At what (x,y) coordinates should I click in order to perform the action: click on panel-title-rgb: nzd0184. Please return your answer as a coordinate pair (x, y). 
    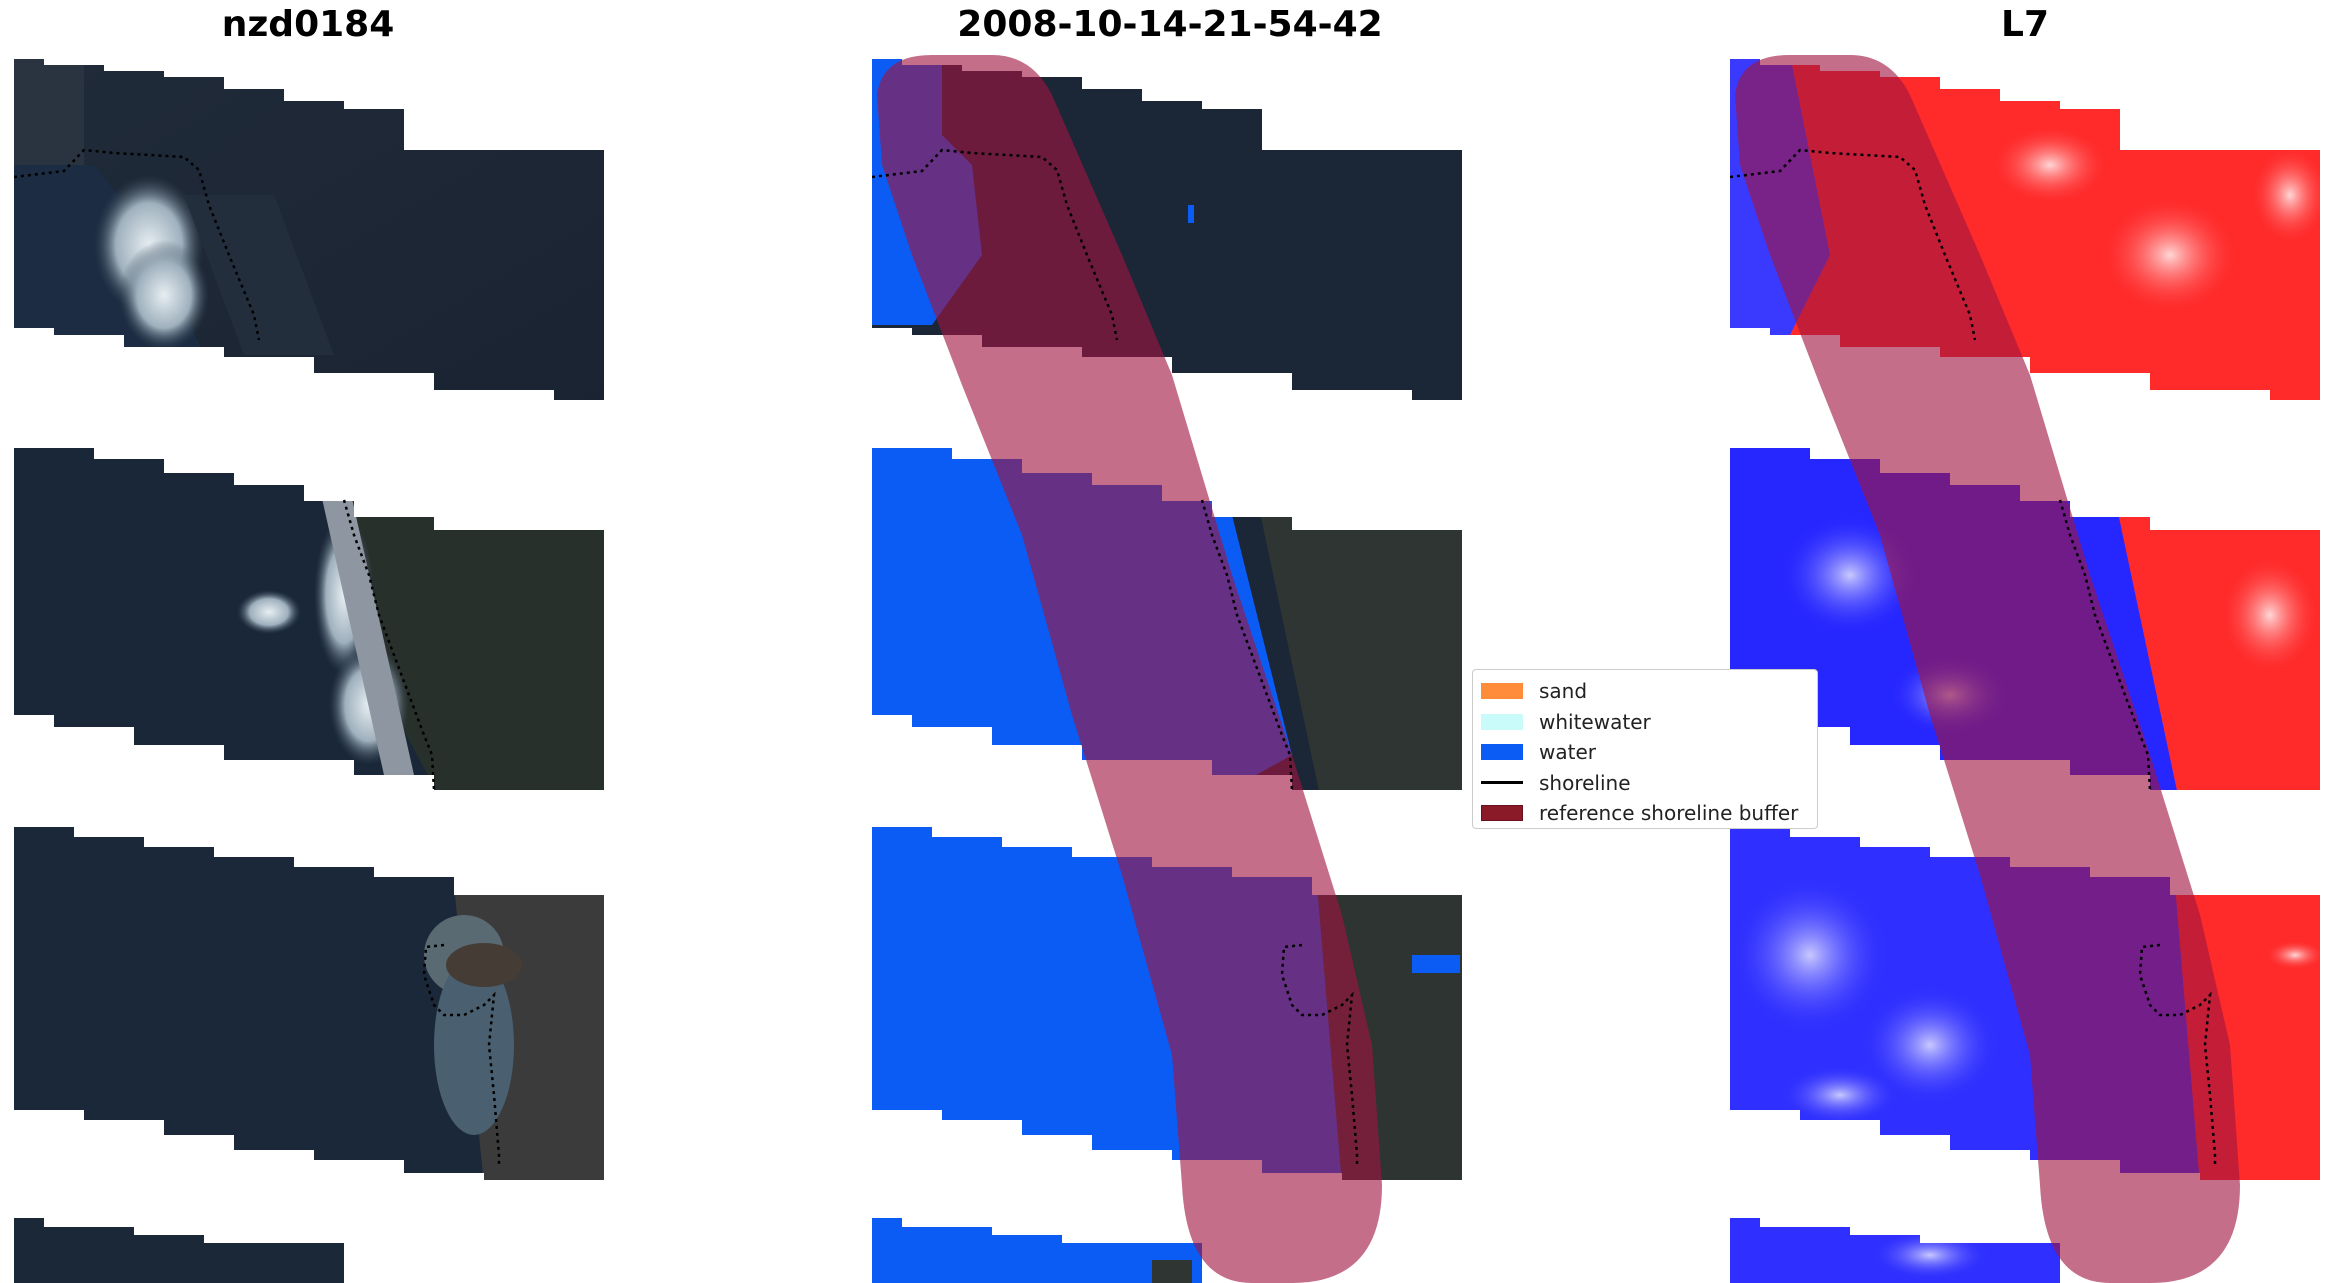
    Looking at the image, I should click on (308, 24).